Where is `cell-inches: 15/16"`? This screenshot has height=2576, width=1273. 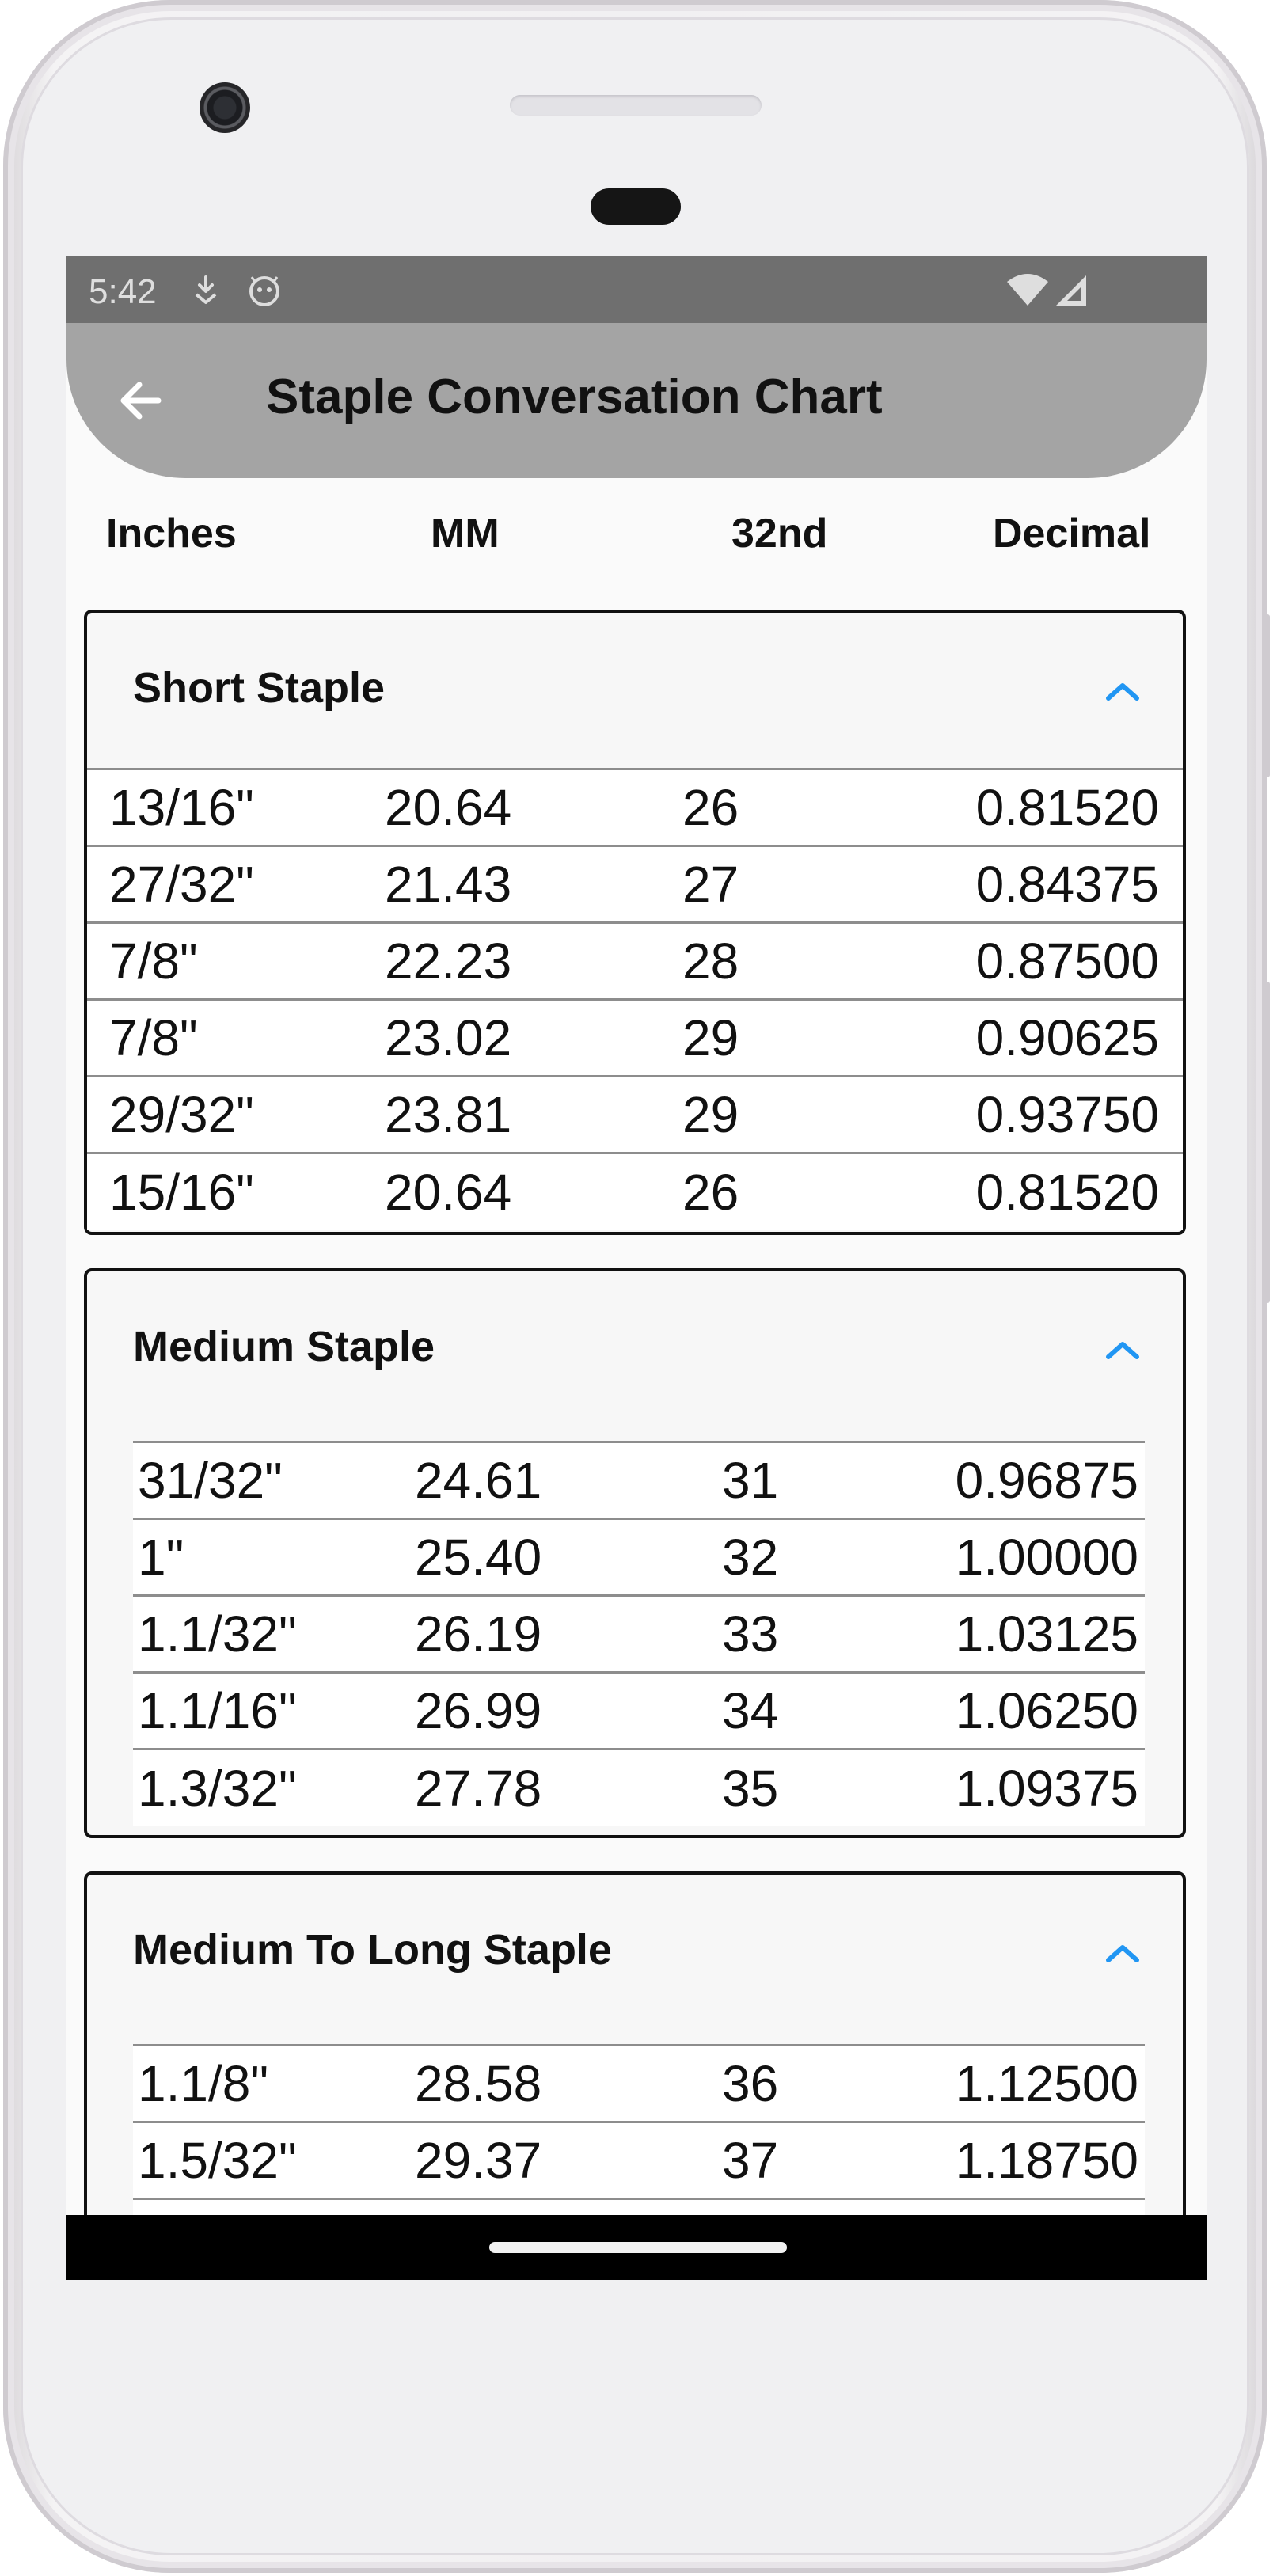
cell-inches: 15/16" is located at coordinates (181, 1192).